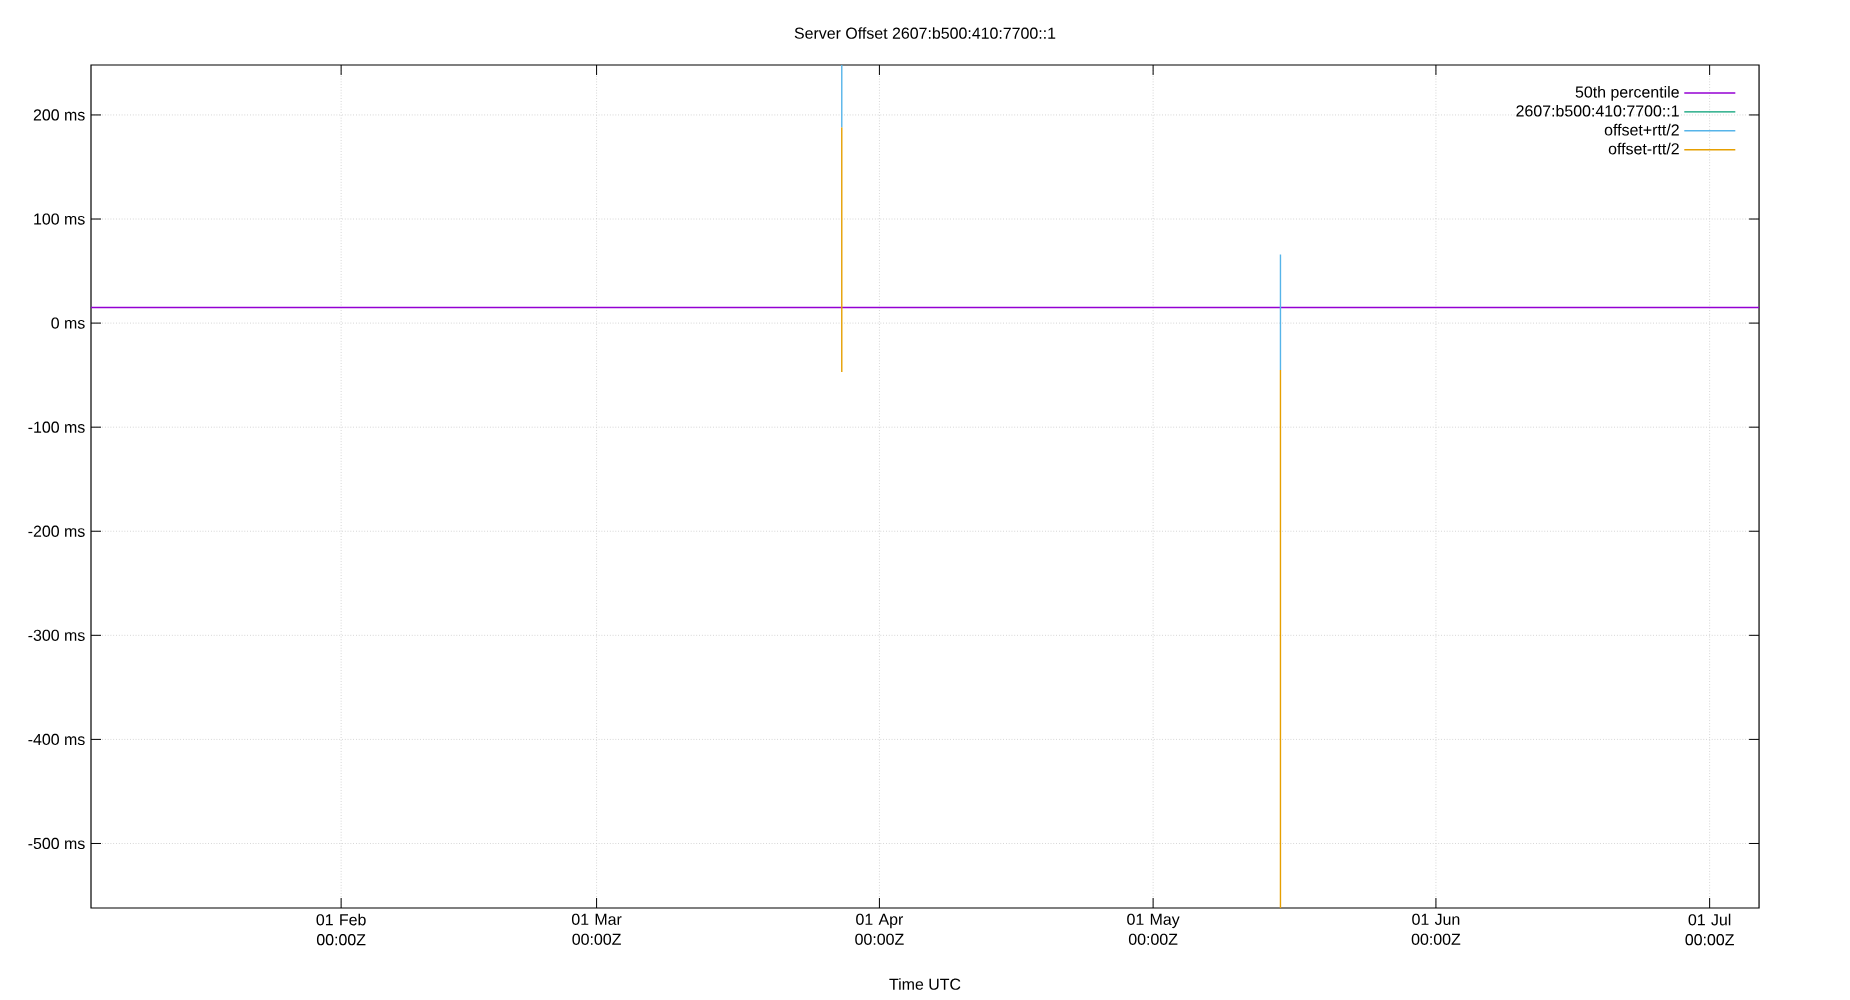 This screenshot has width=1850, height=1000. Describe the element at coordinates (925, 33) in the screenshot. I see `chart-title: Server Offset 2607:b500:410:7700::1` at that location.